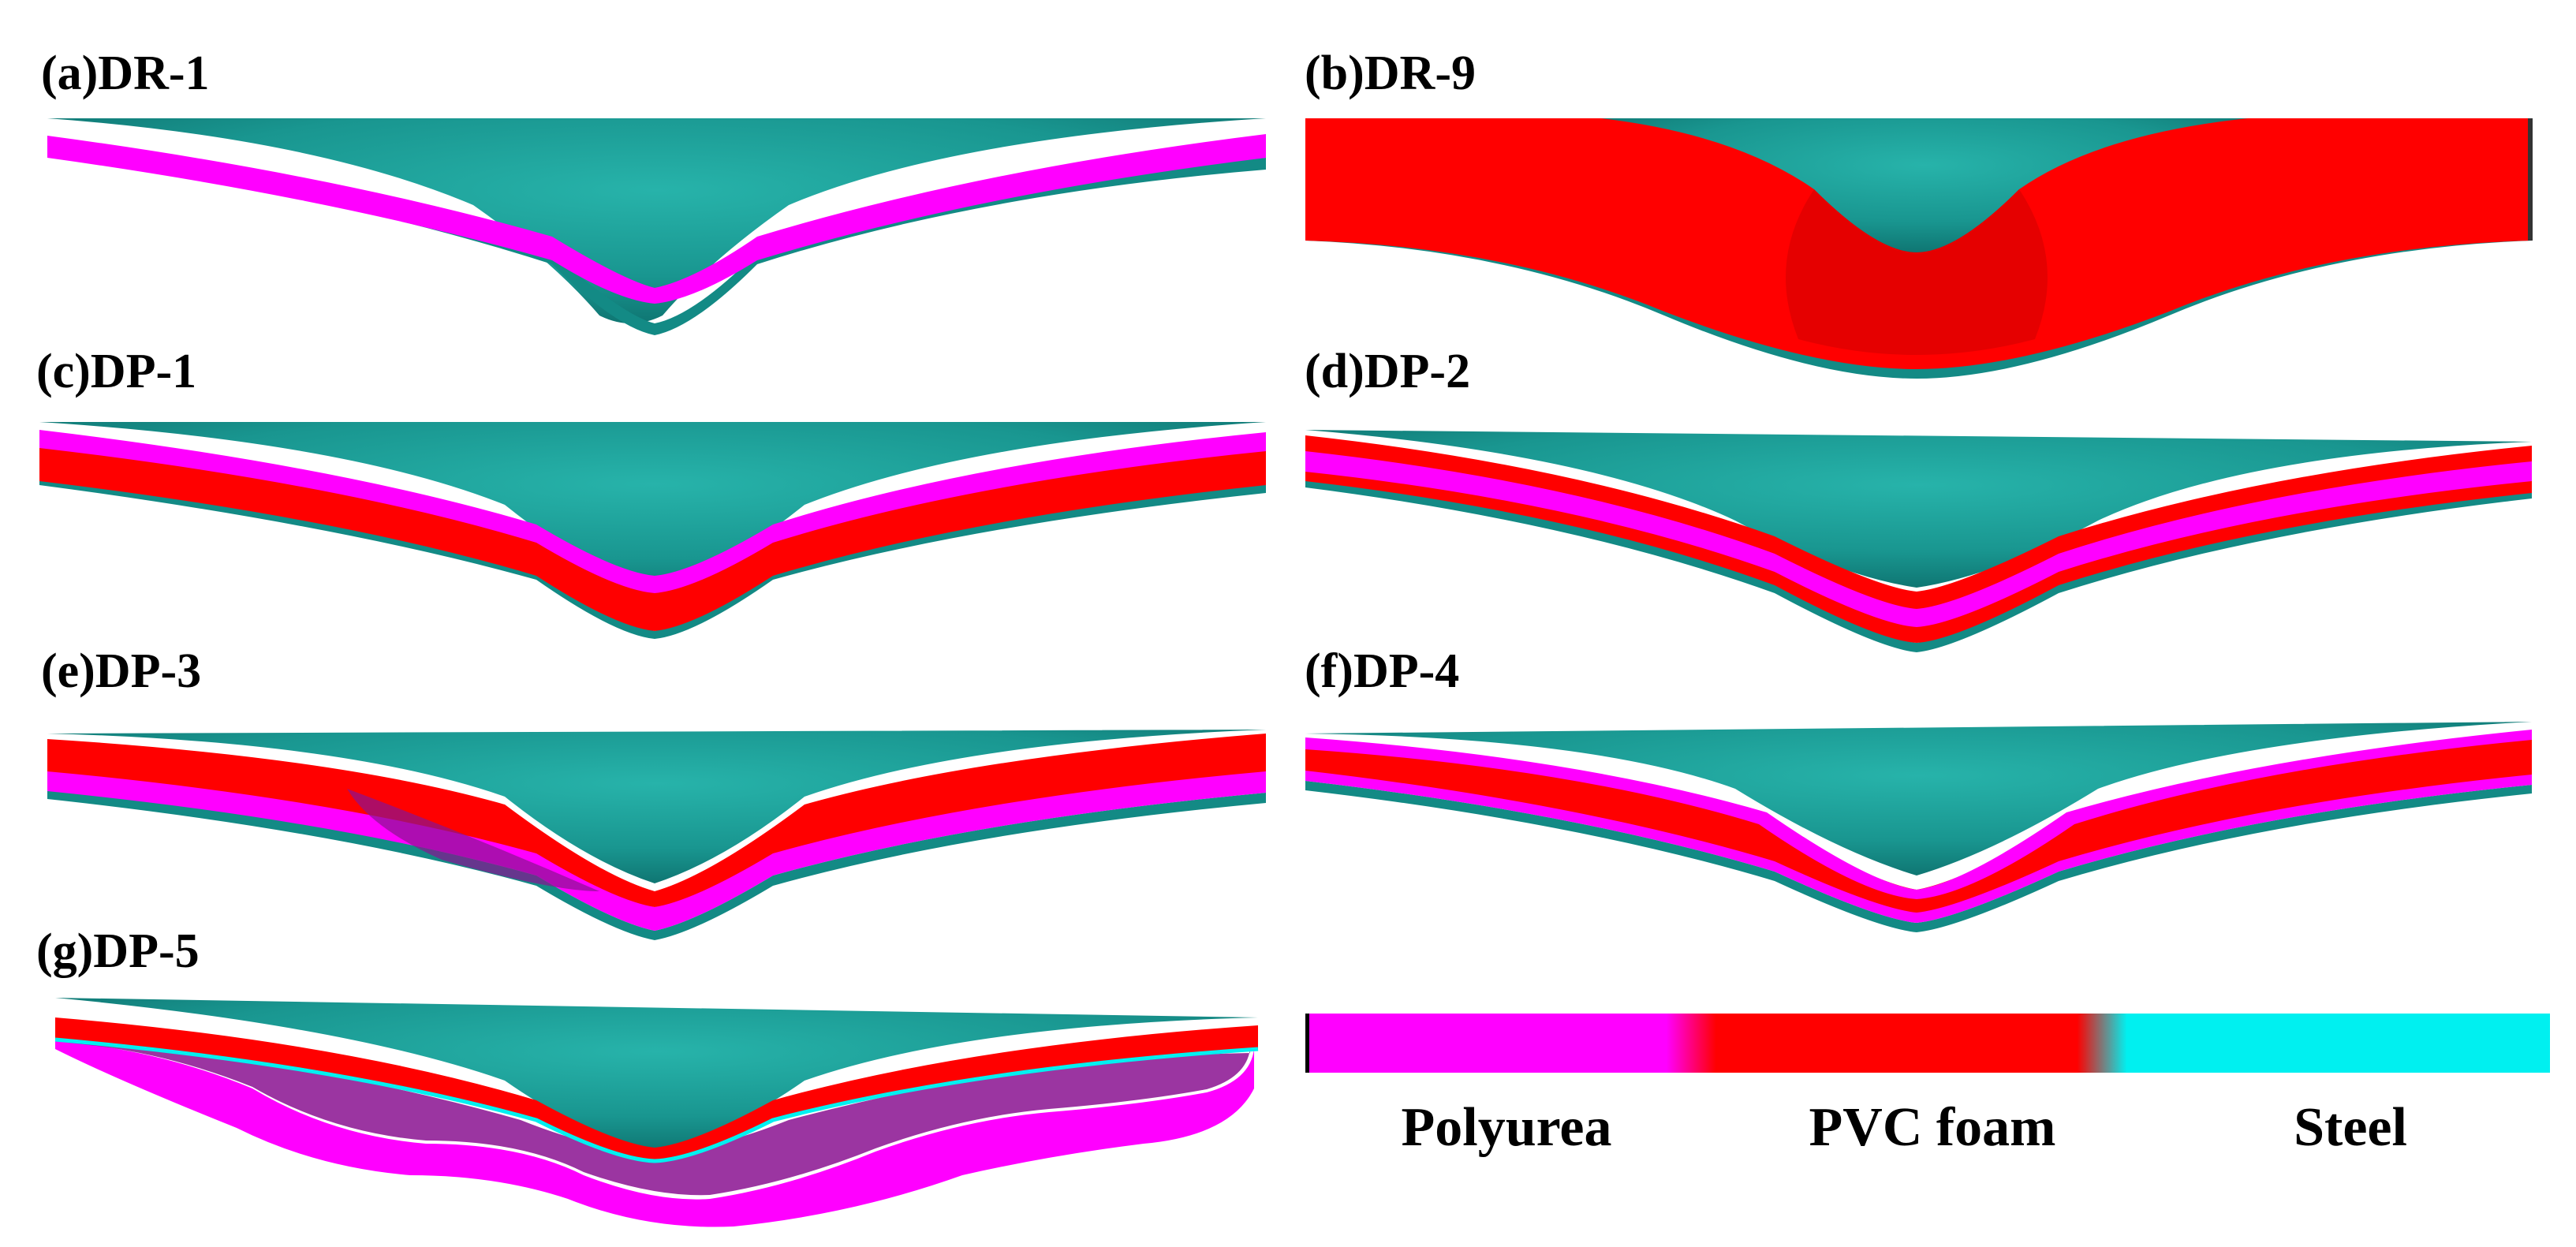 The width and height of the screenshot is (2576, 1247). I want to click on panel-f-polyurea-top, so click(1918, 814).